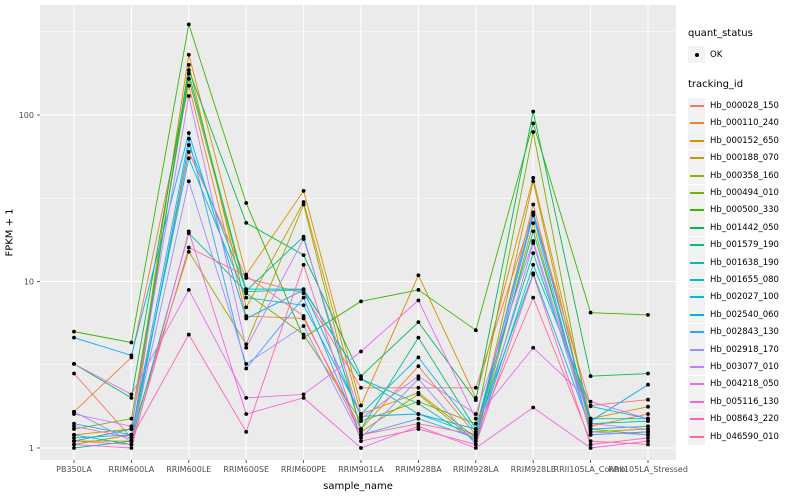 Image resolution: width=800 pixels, height=500 pixels. I want to click on legend-label: Hb_002027_100, so click(744, 297).